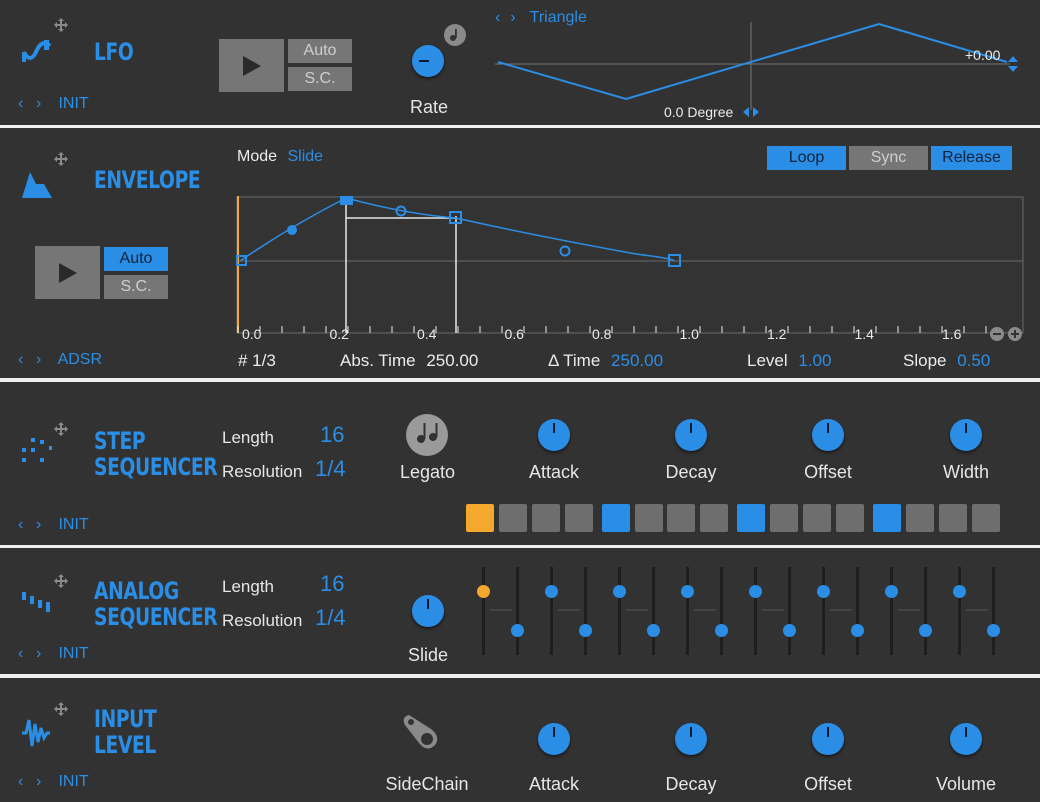  I want to click on value-stepper-icon, so click(1013, 64).